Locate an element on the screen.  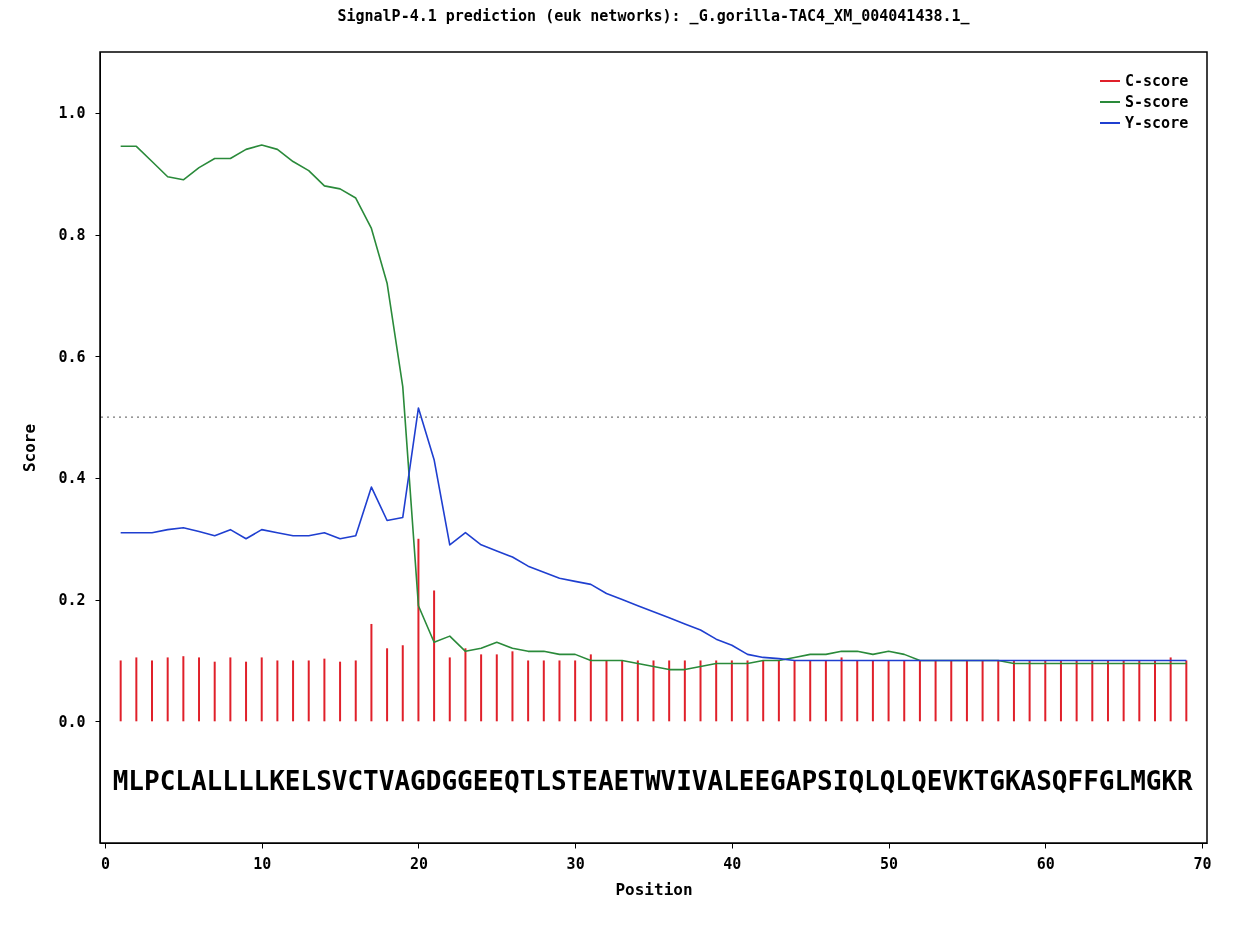
x-tick-label: 60 is located at coordinates (1045, 863).